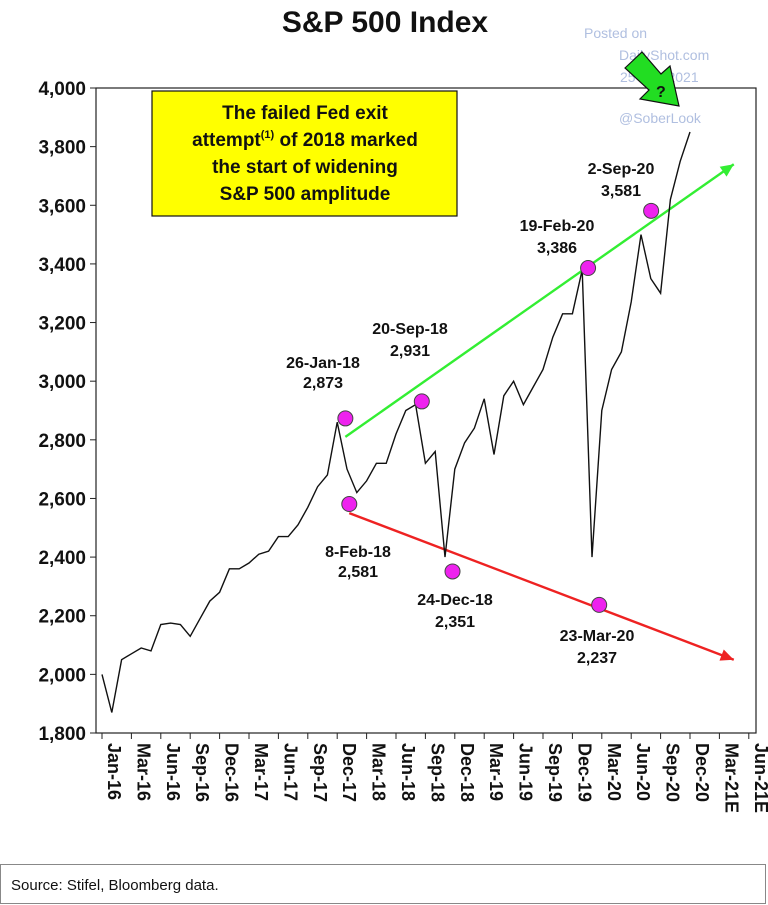 This screenshot has height=905, width=768. Describe the element at coordinates (62, 617) in the screenshot. I see `y-tick-label: 2,200` at that location.